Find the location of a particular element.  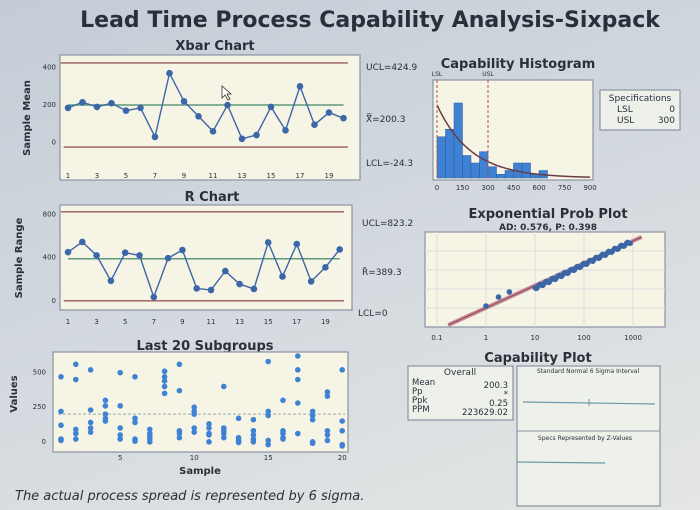

probplot-title: Exponential Prob Plot is located at coordinates (547, 214).